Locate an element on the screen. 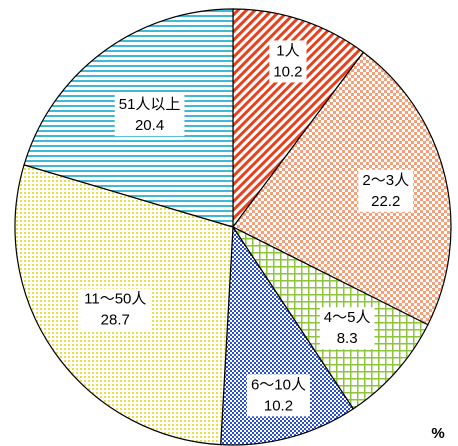 The height and width of the screenshot is (446, 458). category-label: 4～5人 is located at coordinates (347, 317).